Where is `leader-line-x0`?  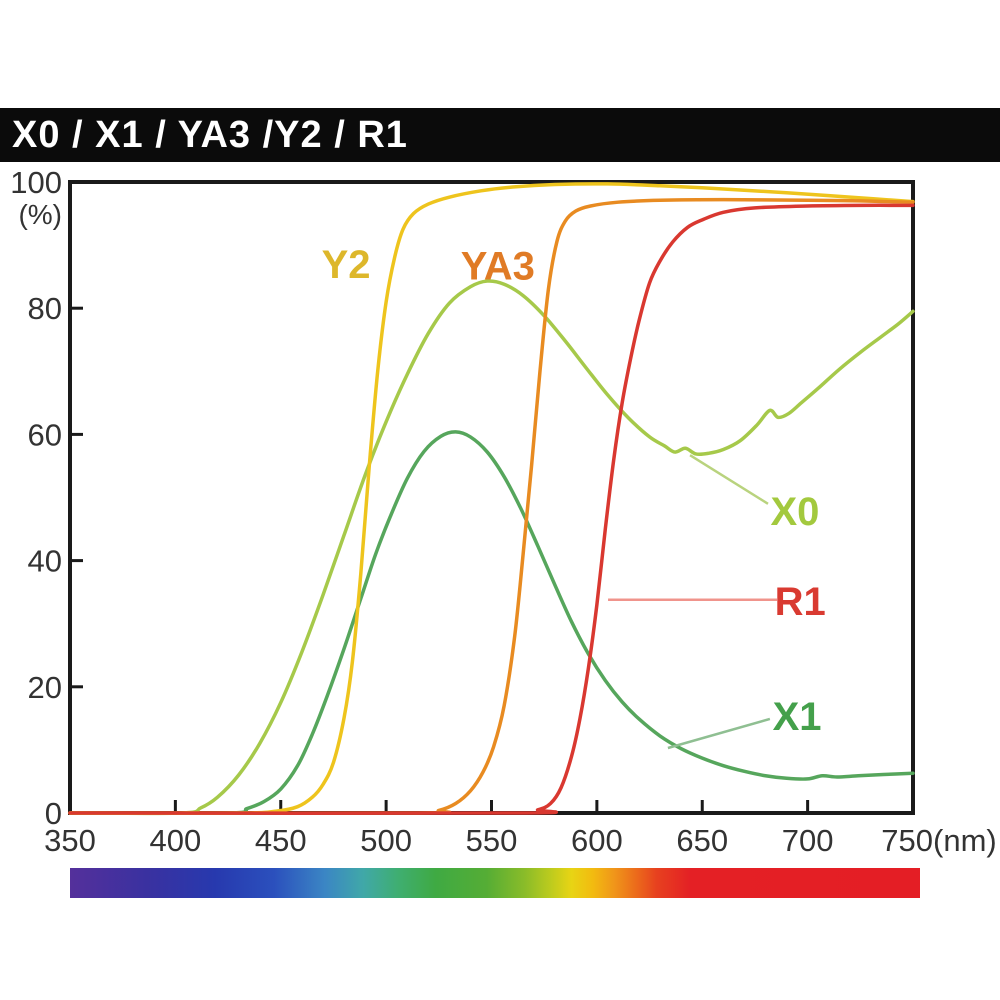 leader-line-x0 is located at coordinates (729, 479).